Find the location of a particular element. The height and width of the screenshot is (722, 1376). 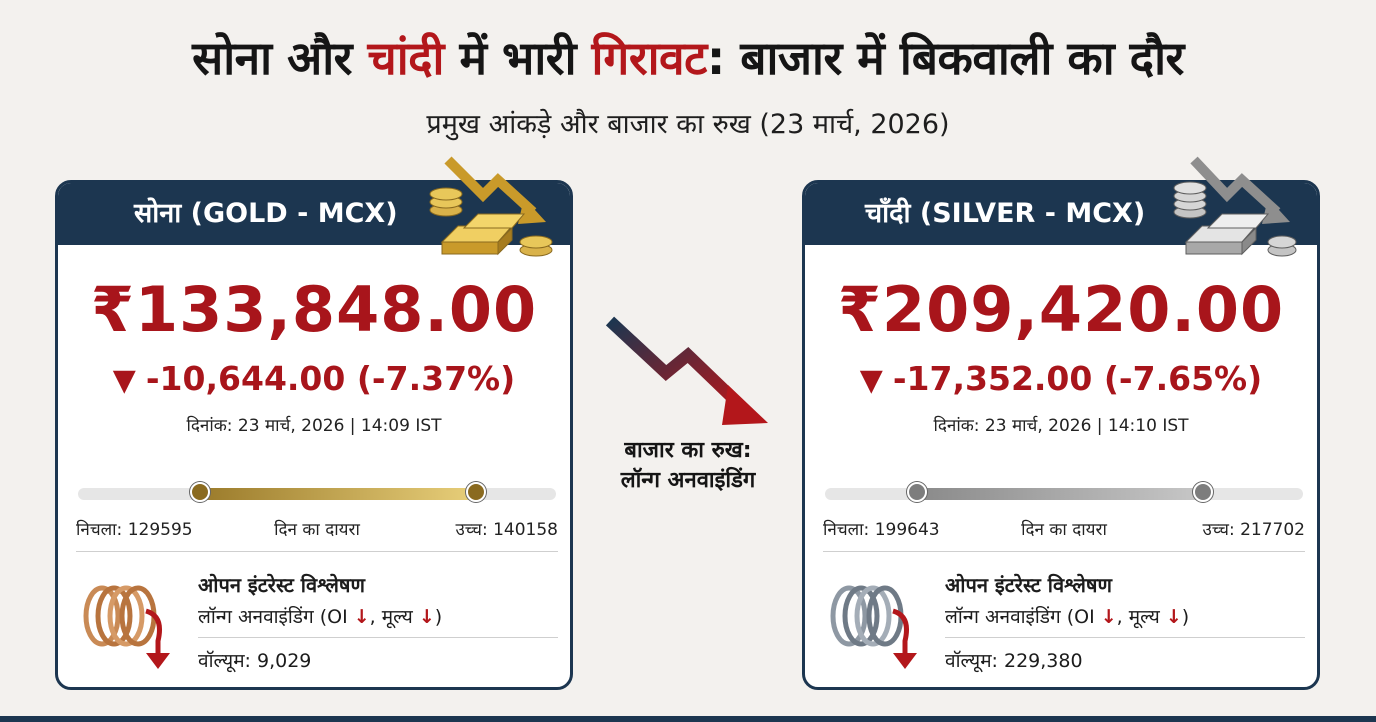

silver-change: ▼ -17,352.00 (-7.65%) is located at coordinates (1061, 378).